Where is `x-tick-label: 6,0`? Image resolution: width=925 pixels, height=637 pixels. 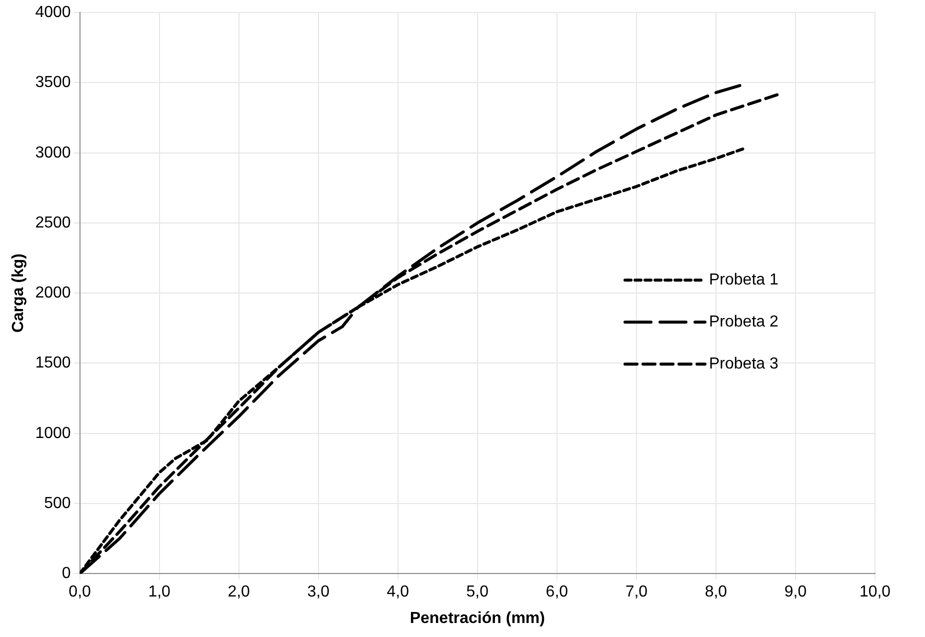
x-tick-label: 6,0 is located at coordinates (557, 592).